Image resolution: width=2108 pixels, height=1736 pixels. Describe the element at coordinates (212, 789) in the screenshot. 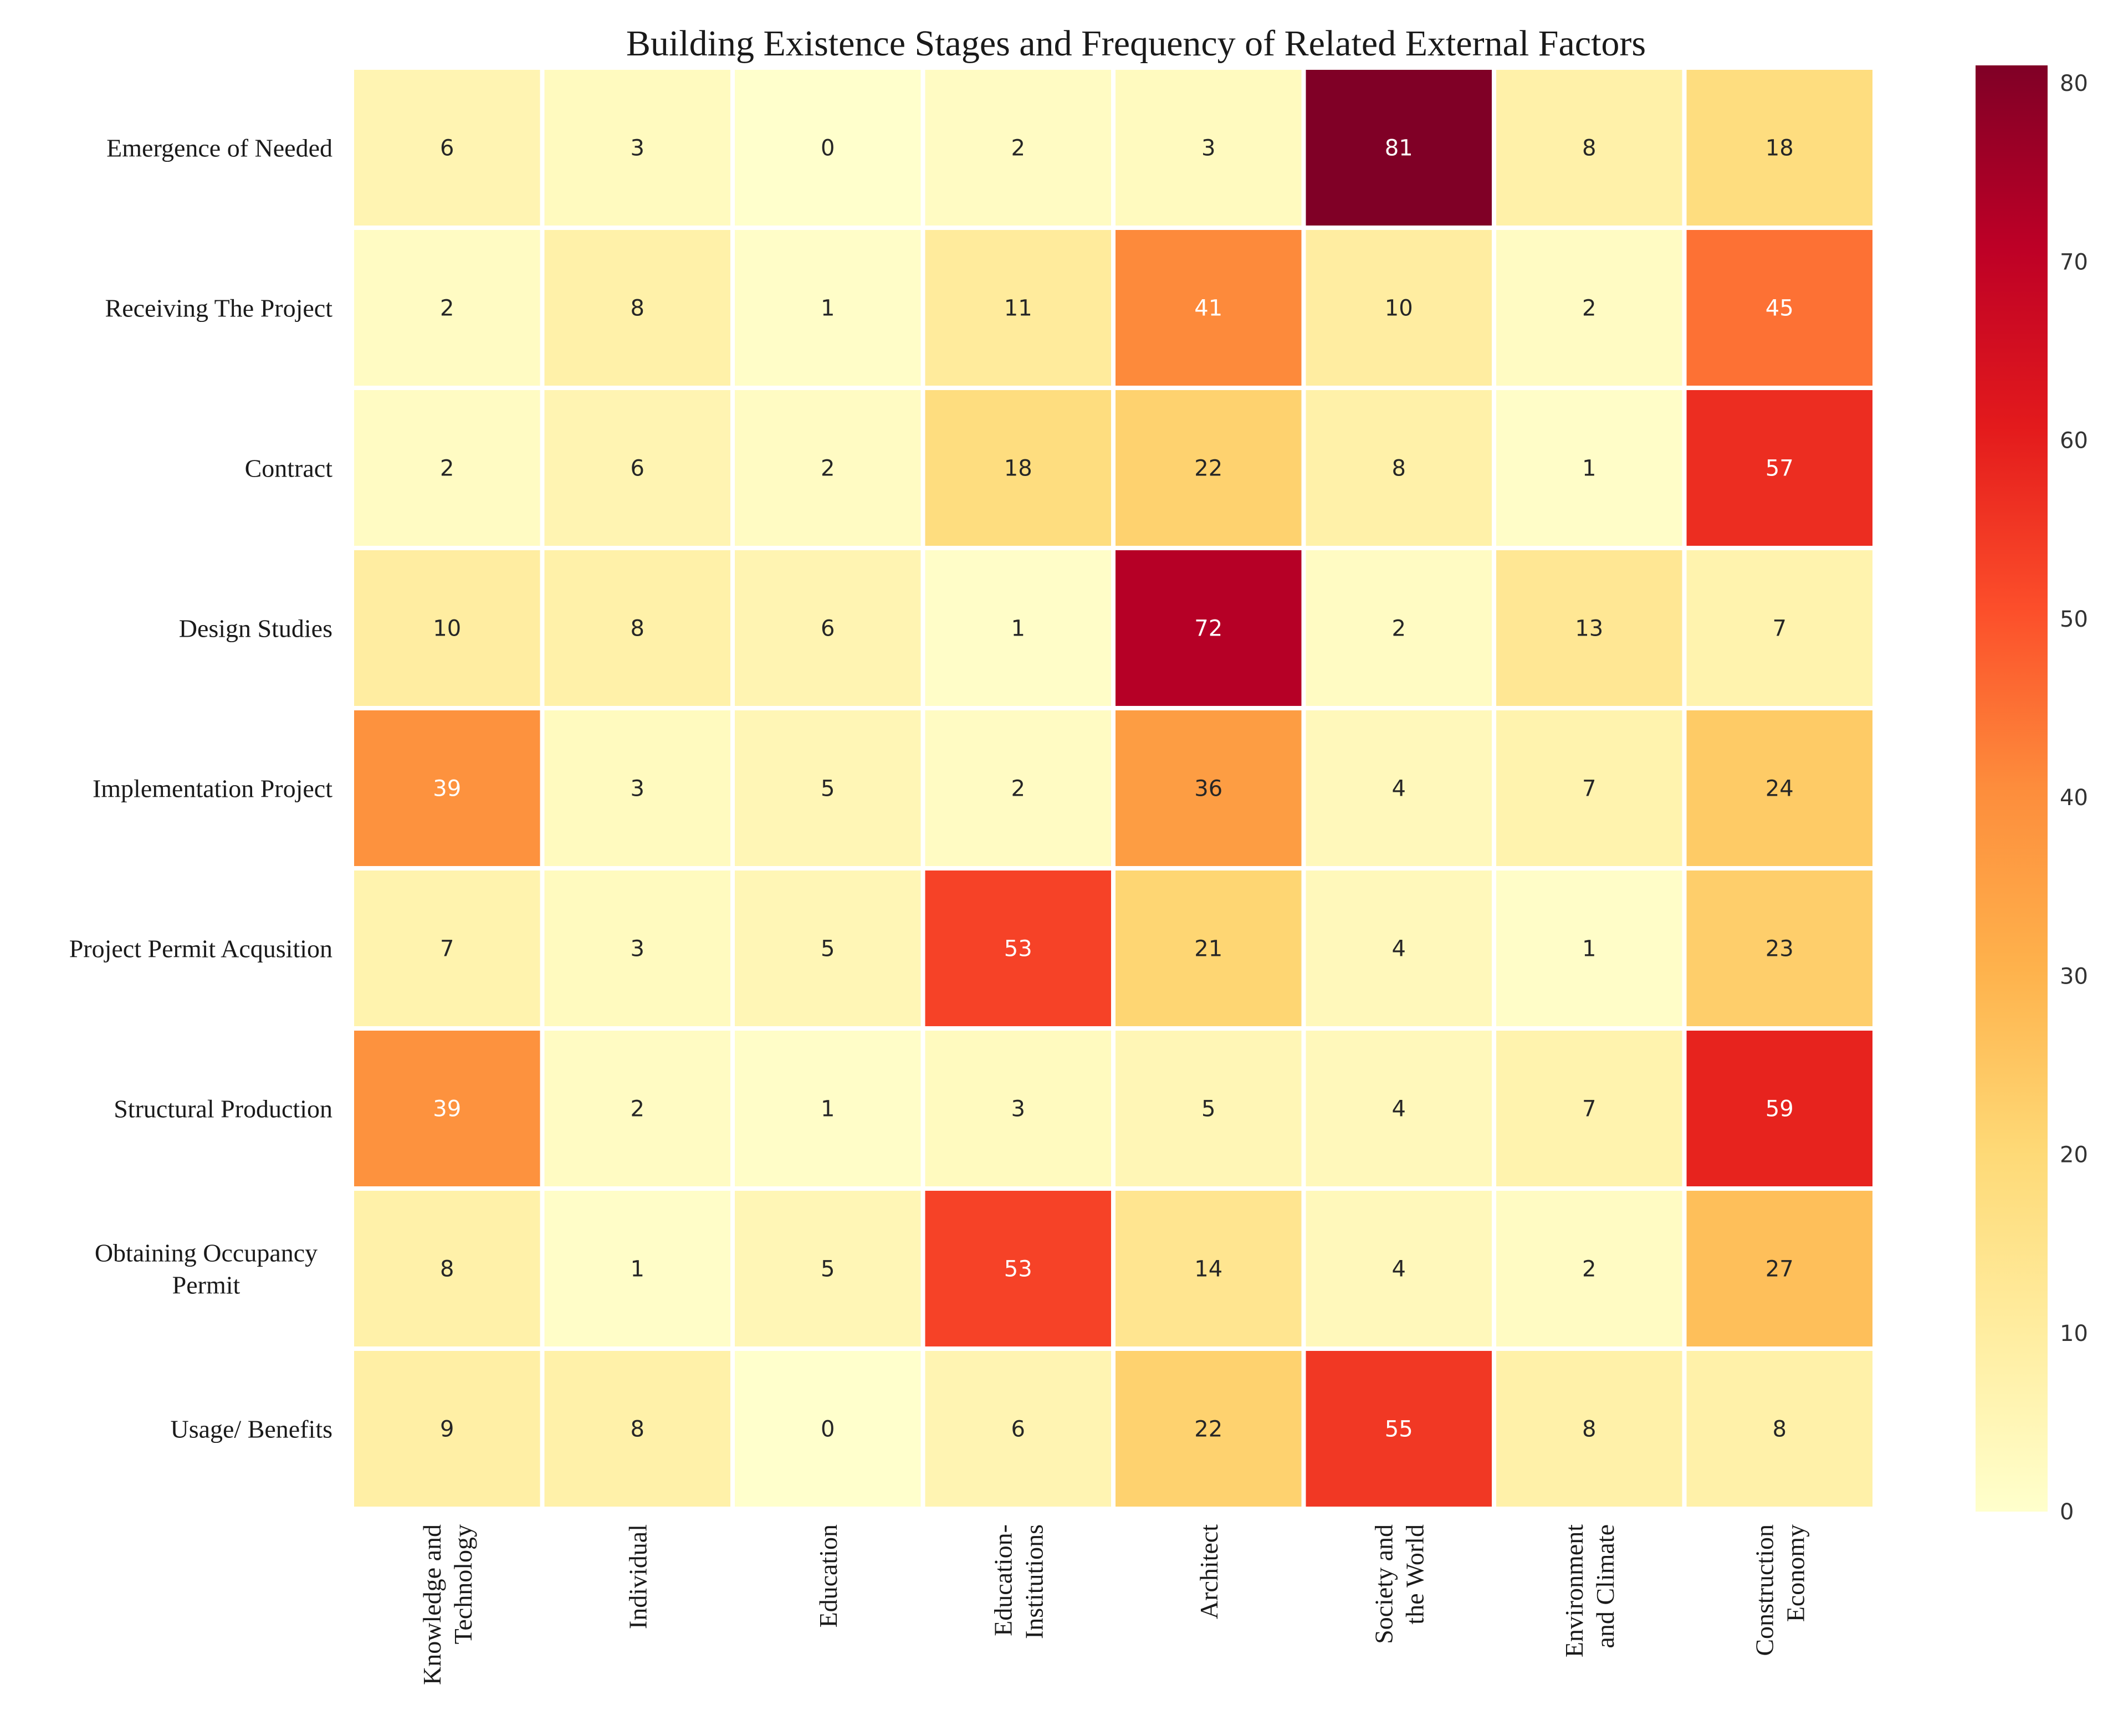

I see `row-label: Implementation Project` at that location.